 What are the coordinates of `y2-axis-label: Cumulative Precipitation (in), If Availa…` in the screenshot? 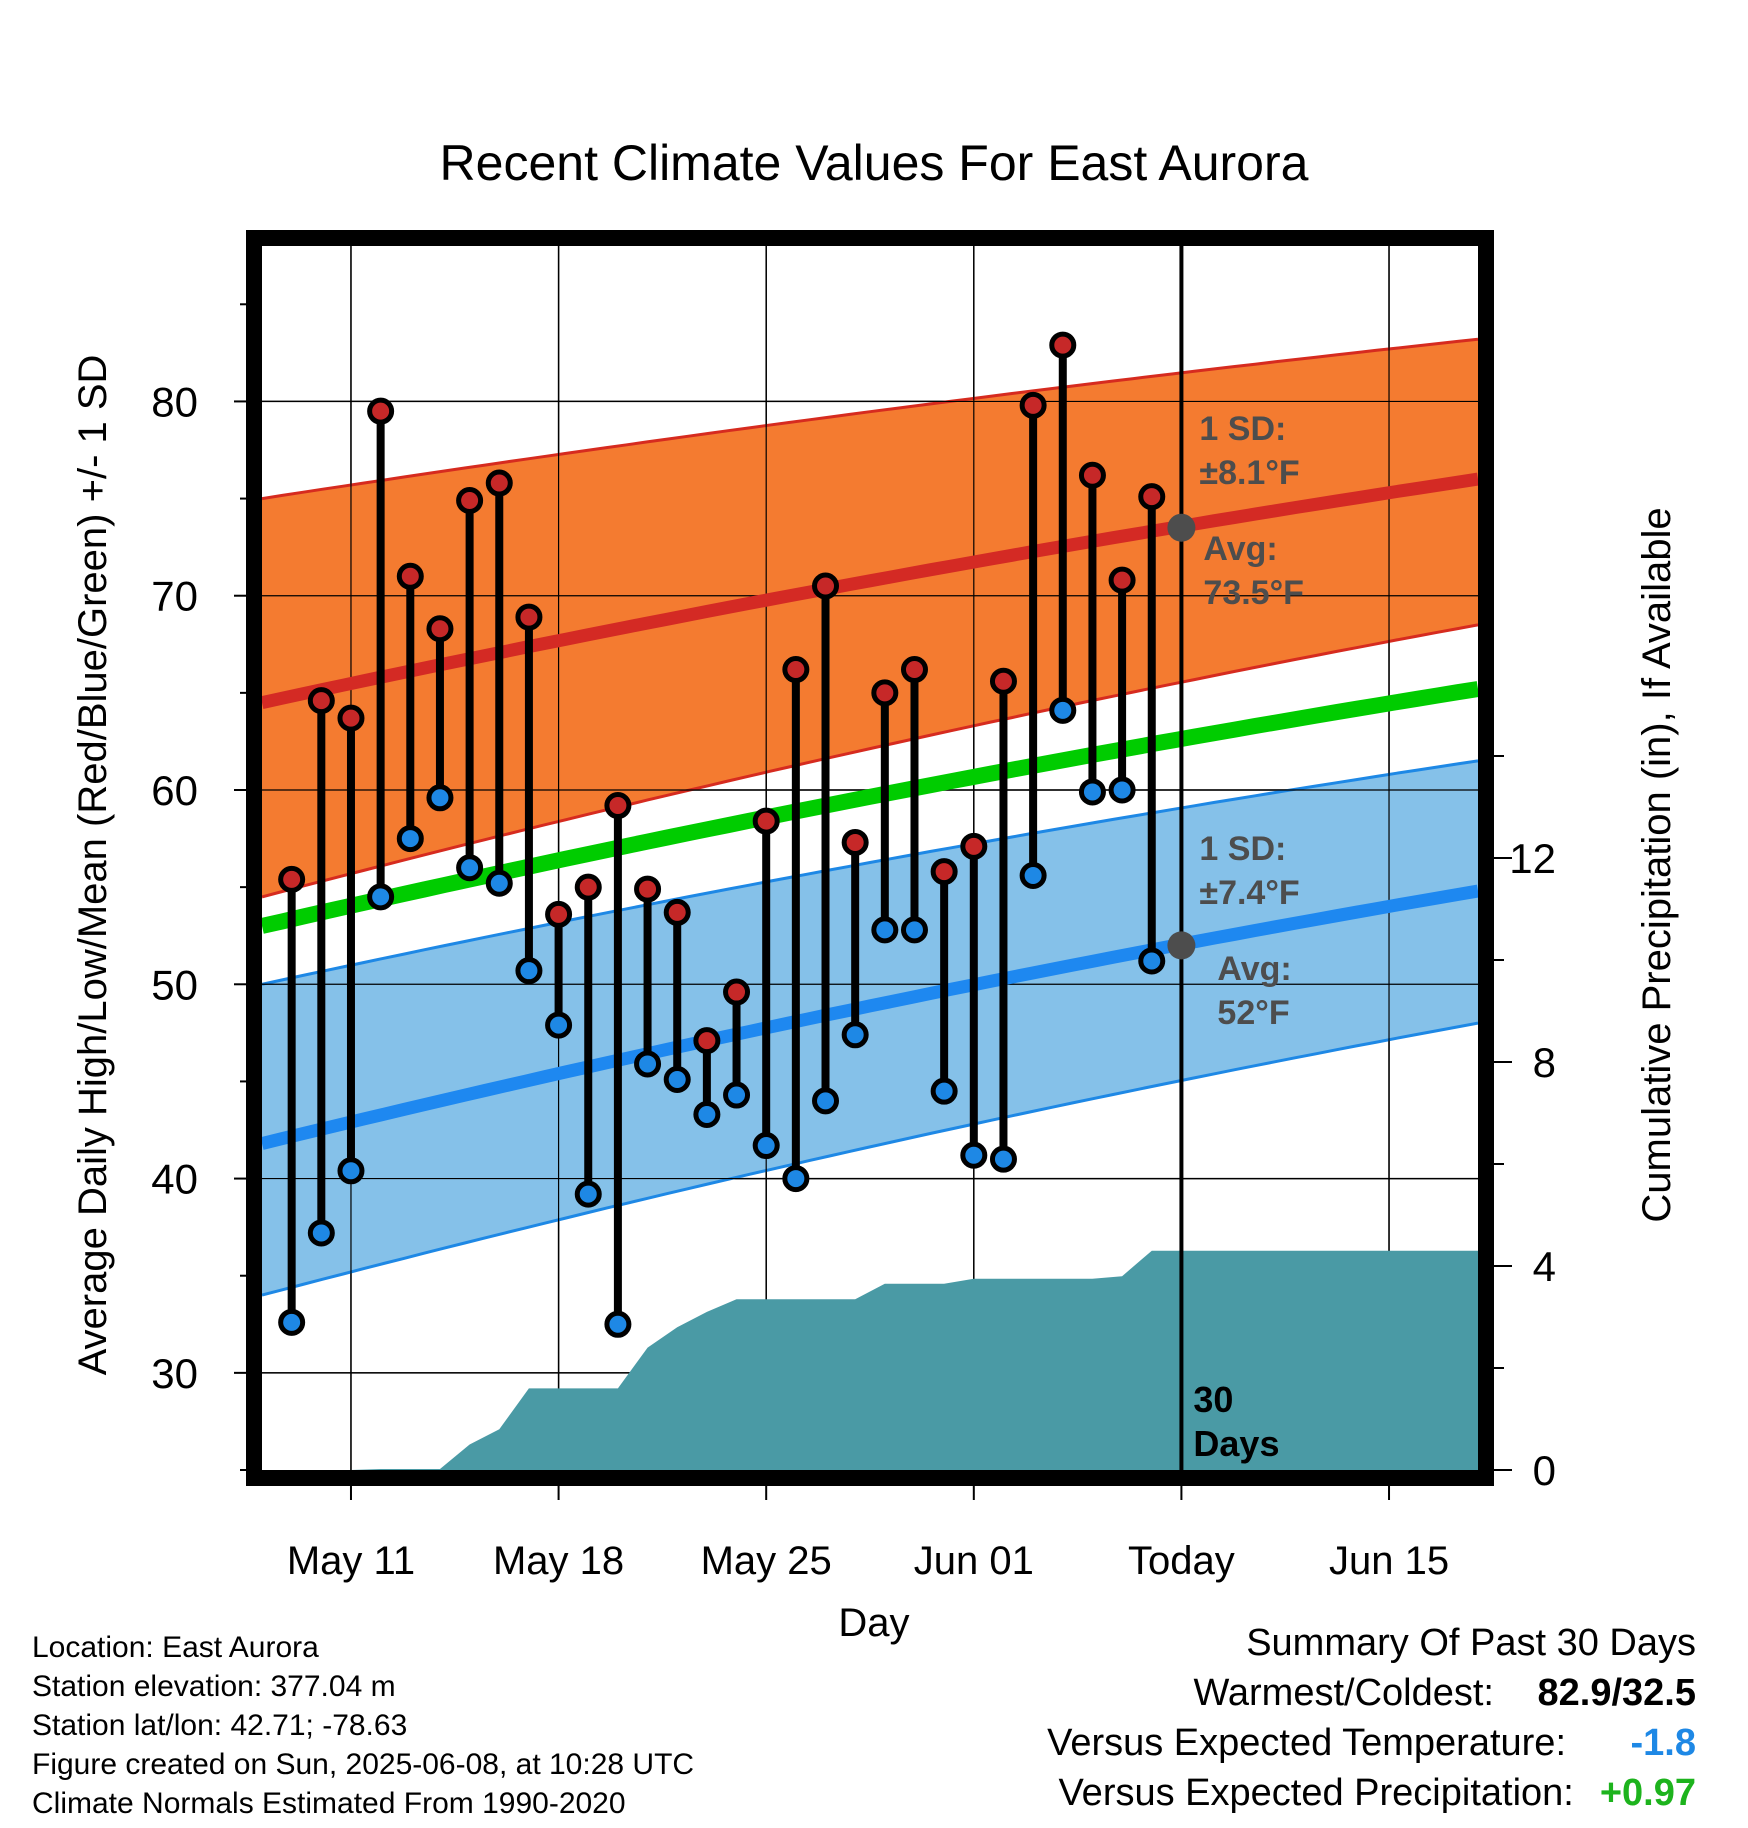 It's located at (1657, 864).